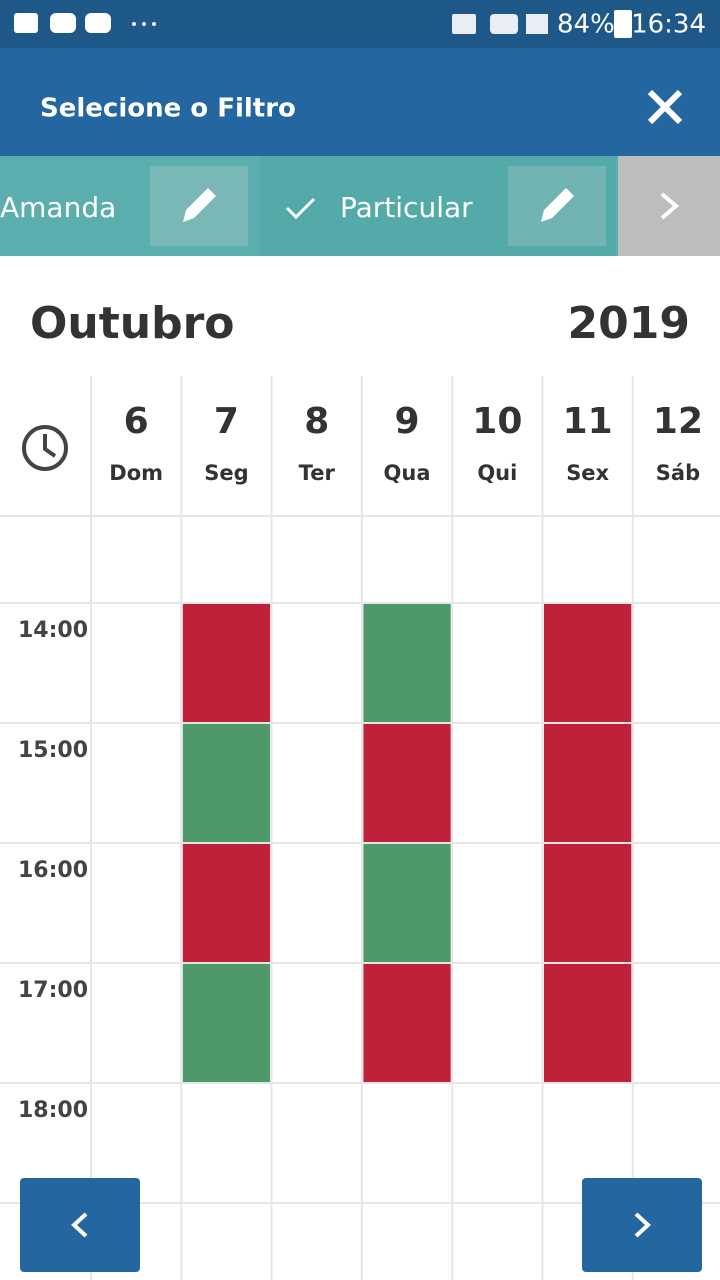  I want to click on day-number: 11, so click(588, 421).